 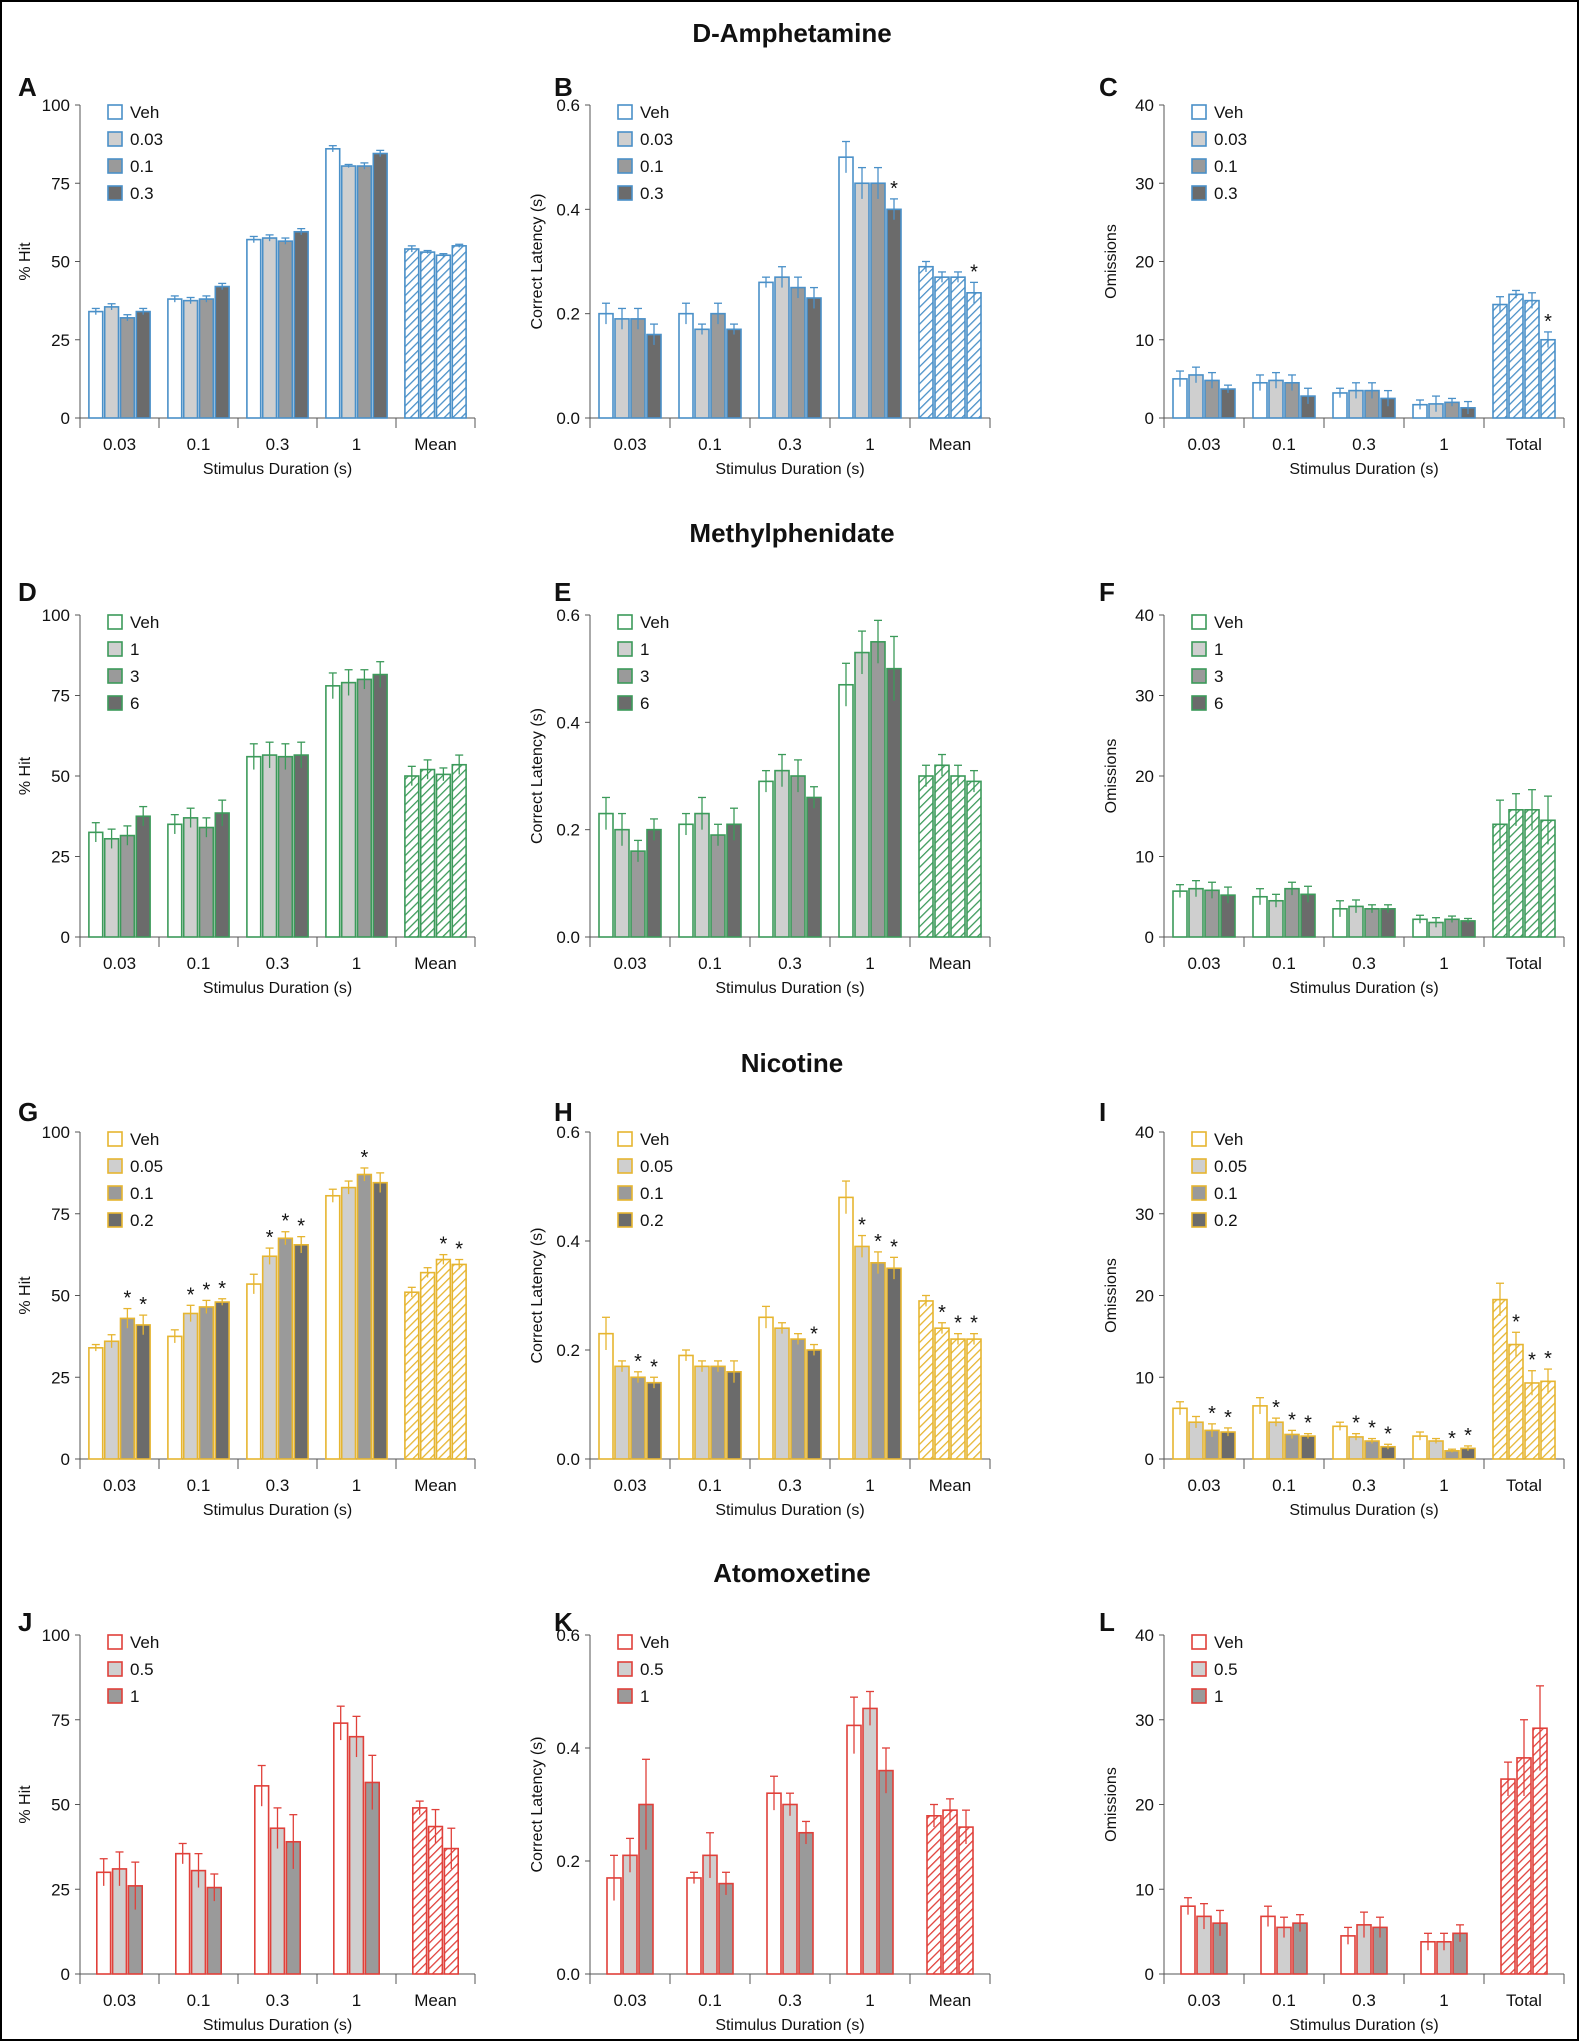 What do you see at coordinates (652, 193) in the screenshot?
I see `legend-label: 0.3` at bounding box center [652, 193].